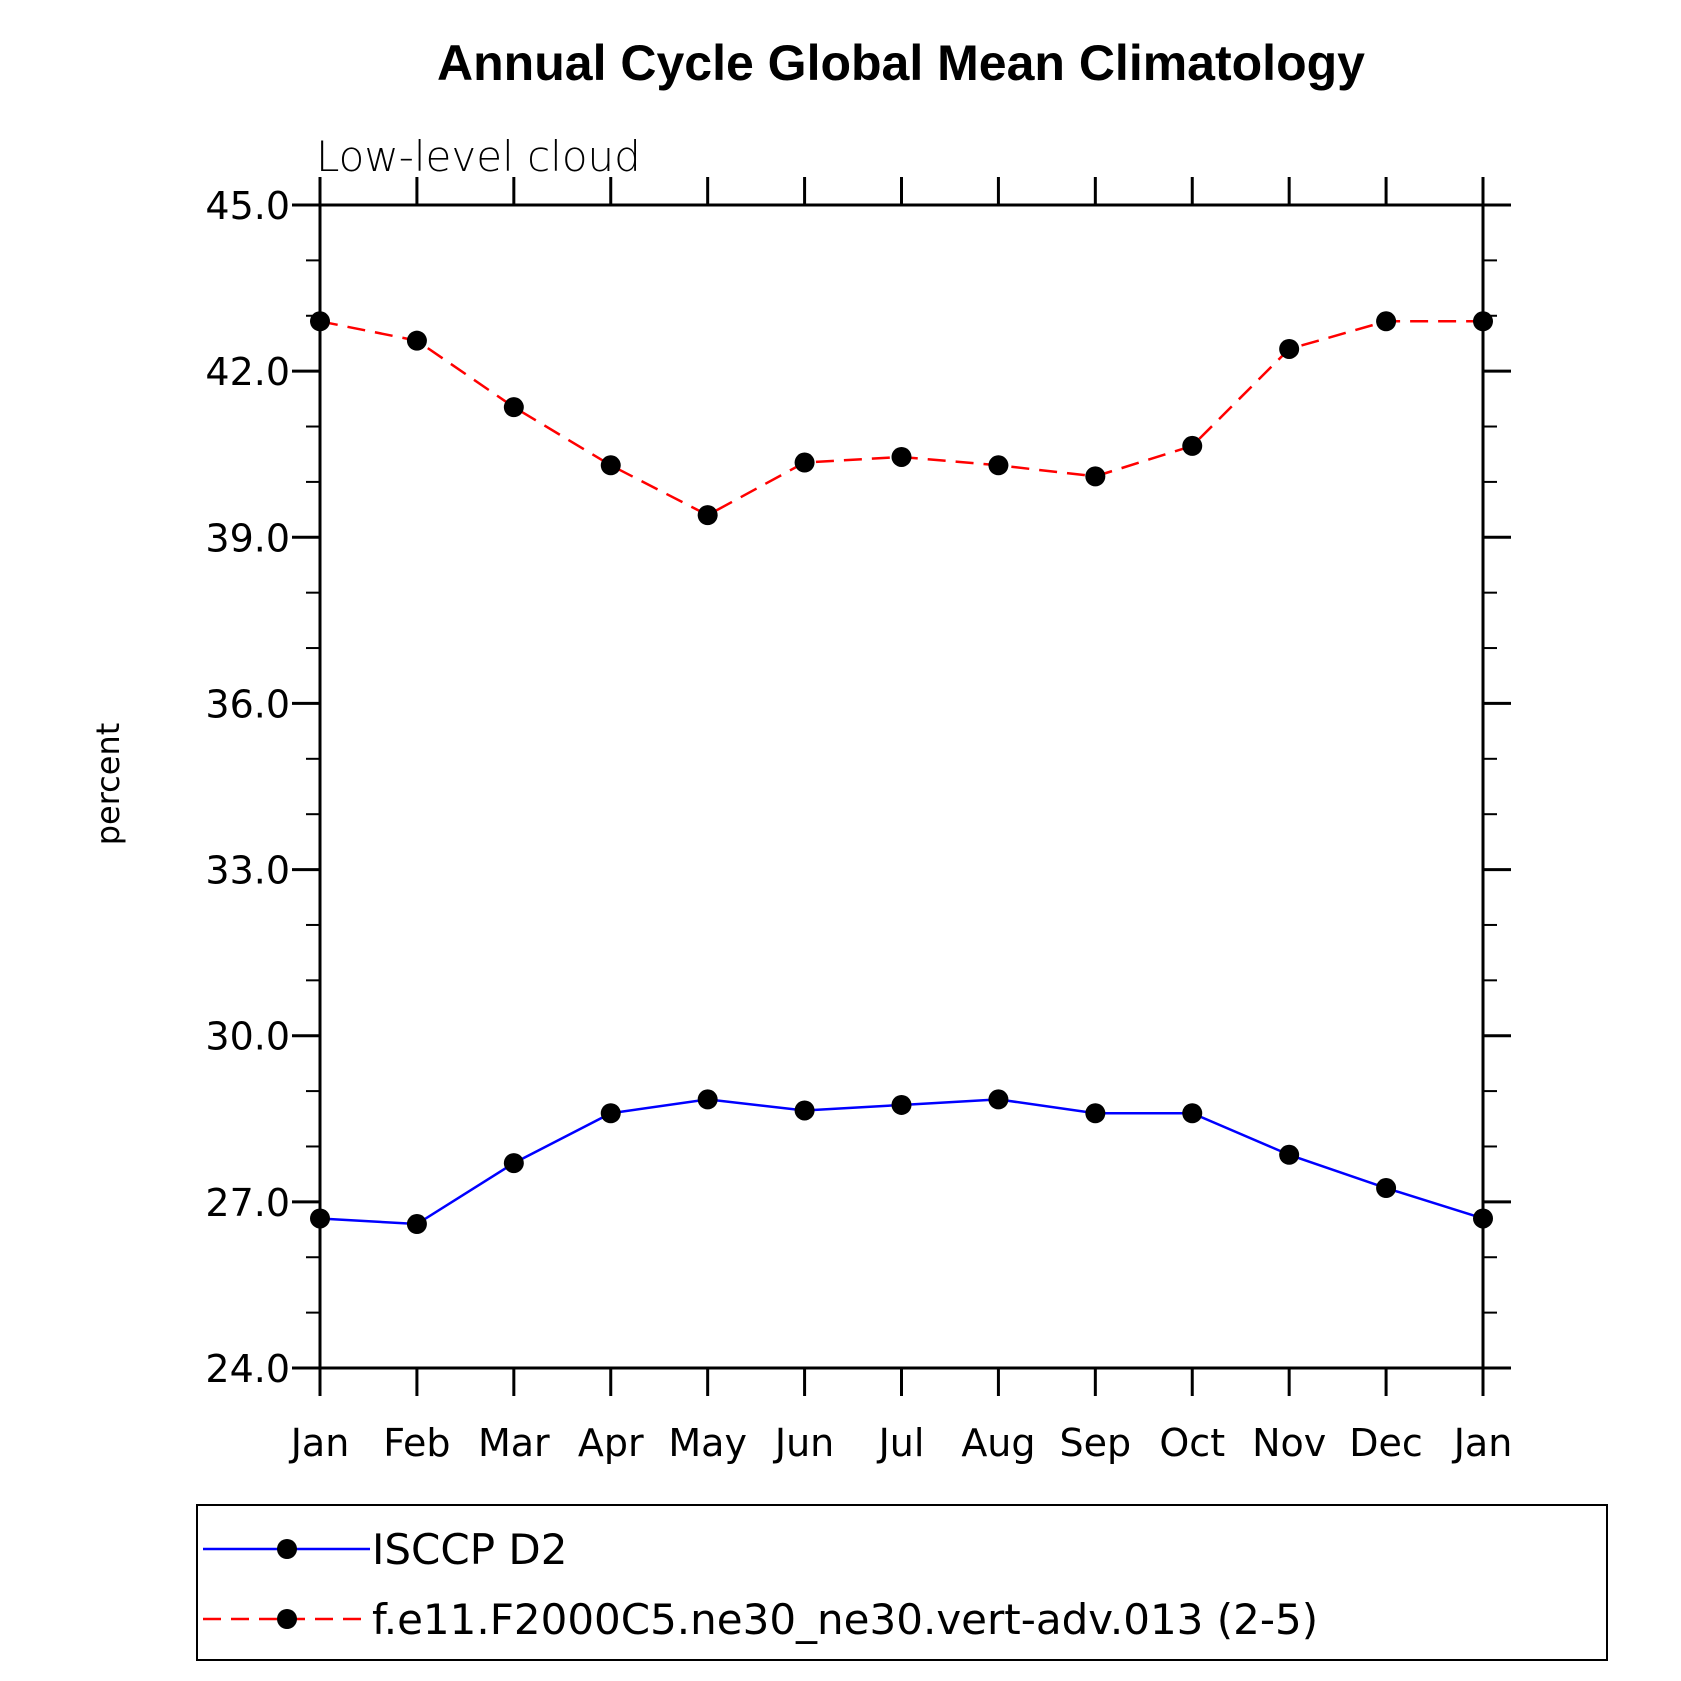 The width and height of the screenshot is (1681, 1681). What do you see at coordinates (611, 1443) in the screenshot?
I see `x-tick-label: Apr` at bounding box center [611, 1443].